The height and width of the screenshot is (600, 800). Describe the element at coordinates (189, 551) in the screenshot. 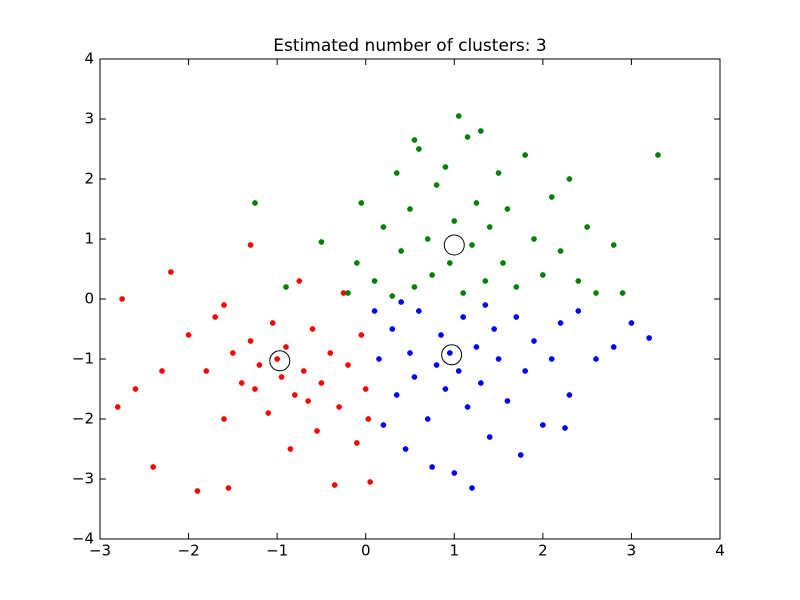

I see `x-tick-label: −2` at that location.